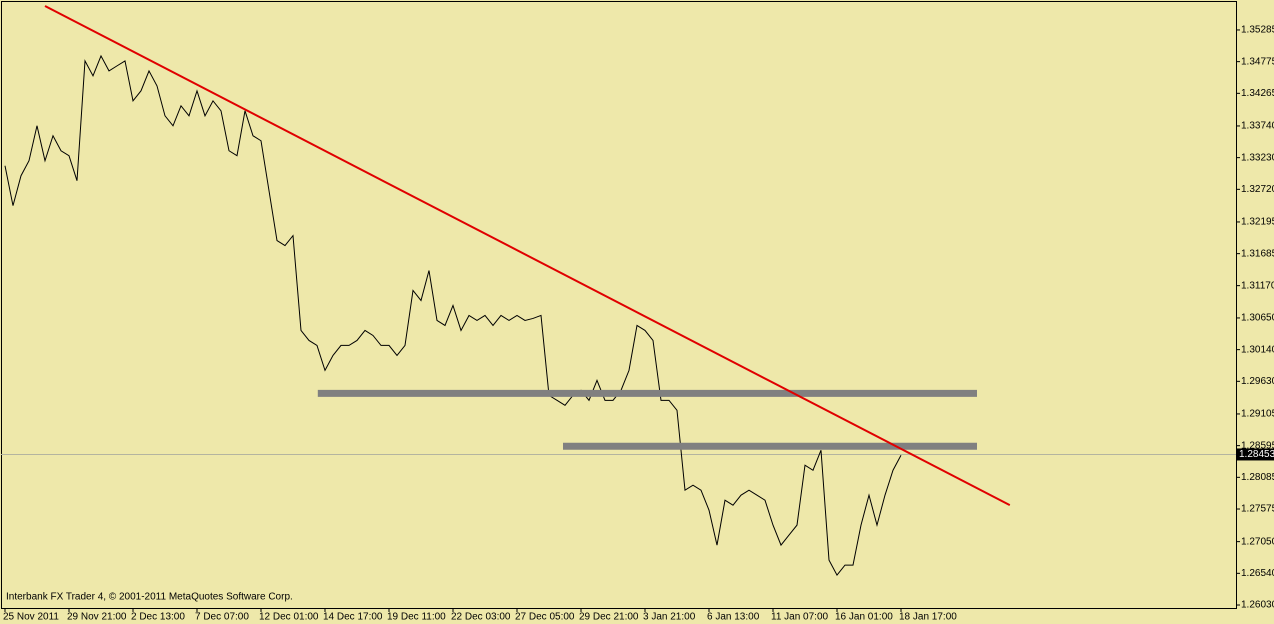 The image size is (1274, 624). I want to click on current-price-label: 1.28453, so click(1256, 454).